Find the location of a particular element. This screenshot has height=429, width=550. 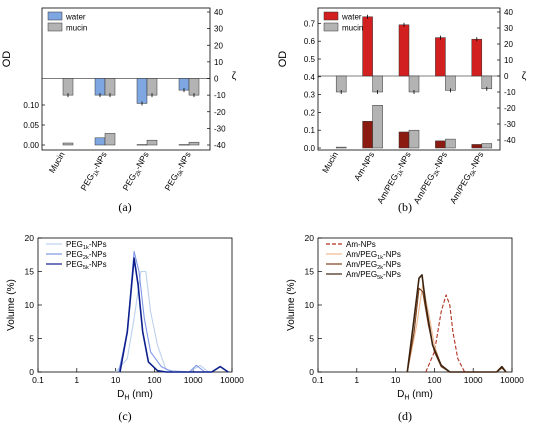

x-tick-label: 100 is located at coordinates (154, 380).